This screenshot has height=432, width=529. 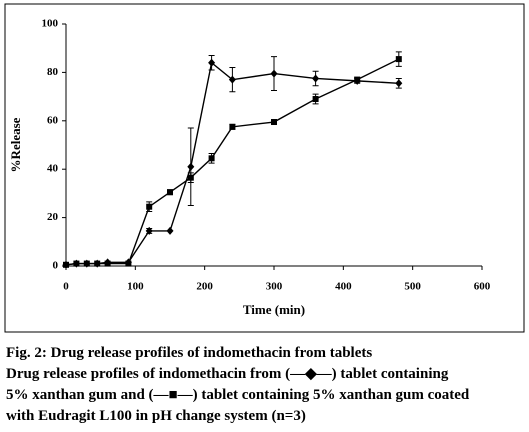 What do you see at coordinates (15, 144) in the screenshot?
I see `y-axis-label: %Release` at bounding box center [15, 144].